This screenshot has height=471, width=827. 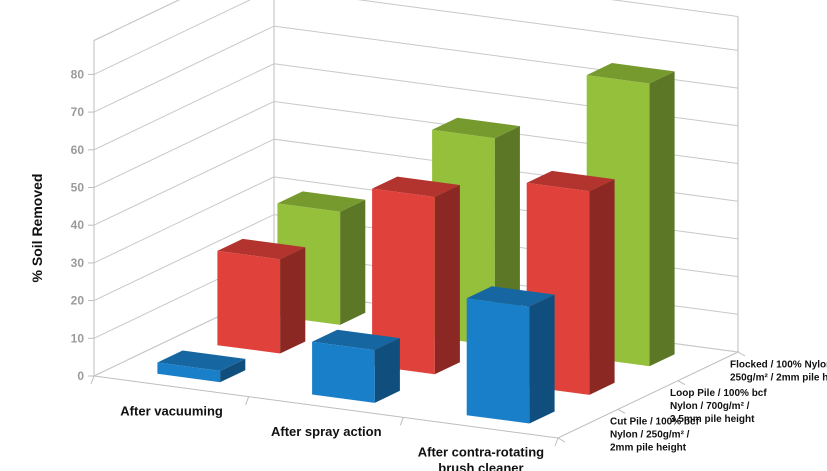 I want to click on y-tick-label: 10, so click(x=78, y=338).